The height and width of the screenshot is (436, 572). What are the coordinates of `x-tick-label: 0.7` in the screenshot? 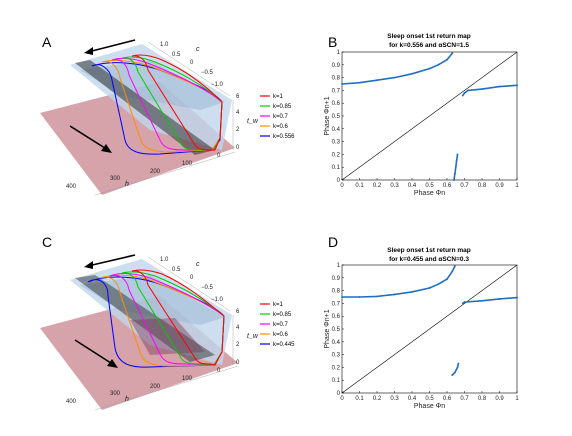 It's located at (464, 186).